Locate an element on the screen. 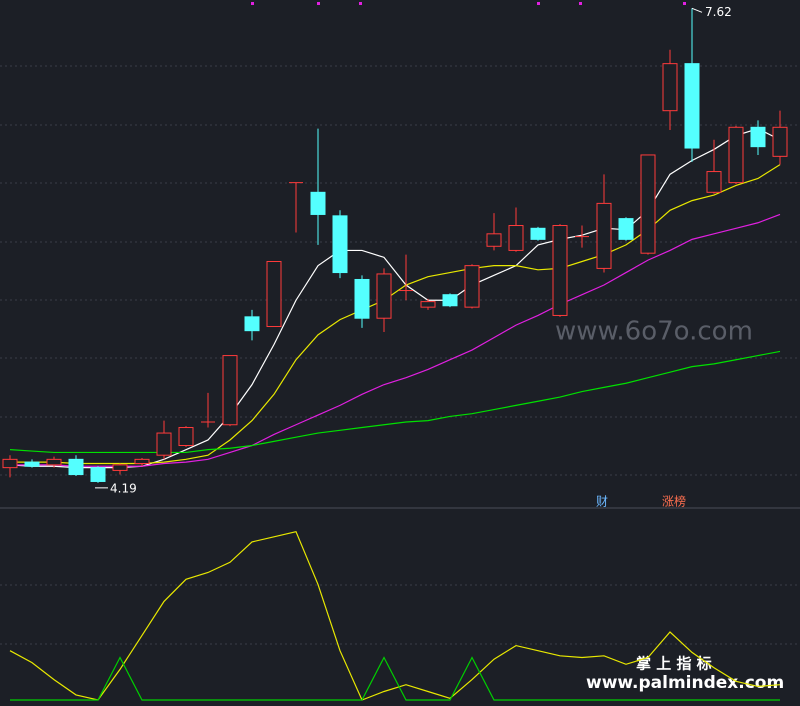 This screenshot has height=706, width=800. watermark: www.6o7o.com is located at coordinates (654, 332).